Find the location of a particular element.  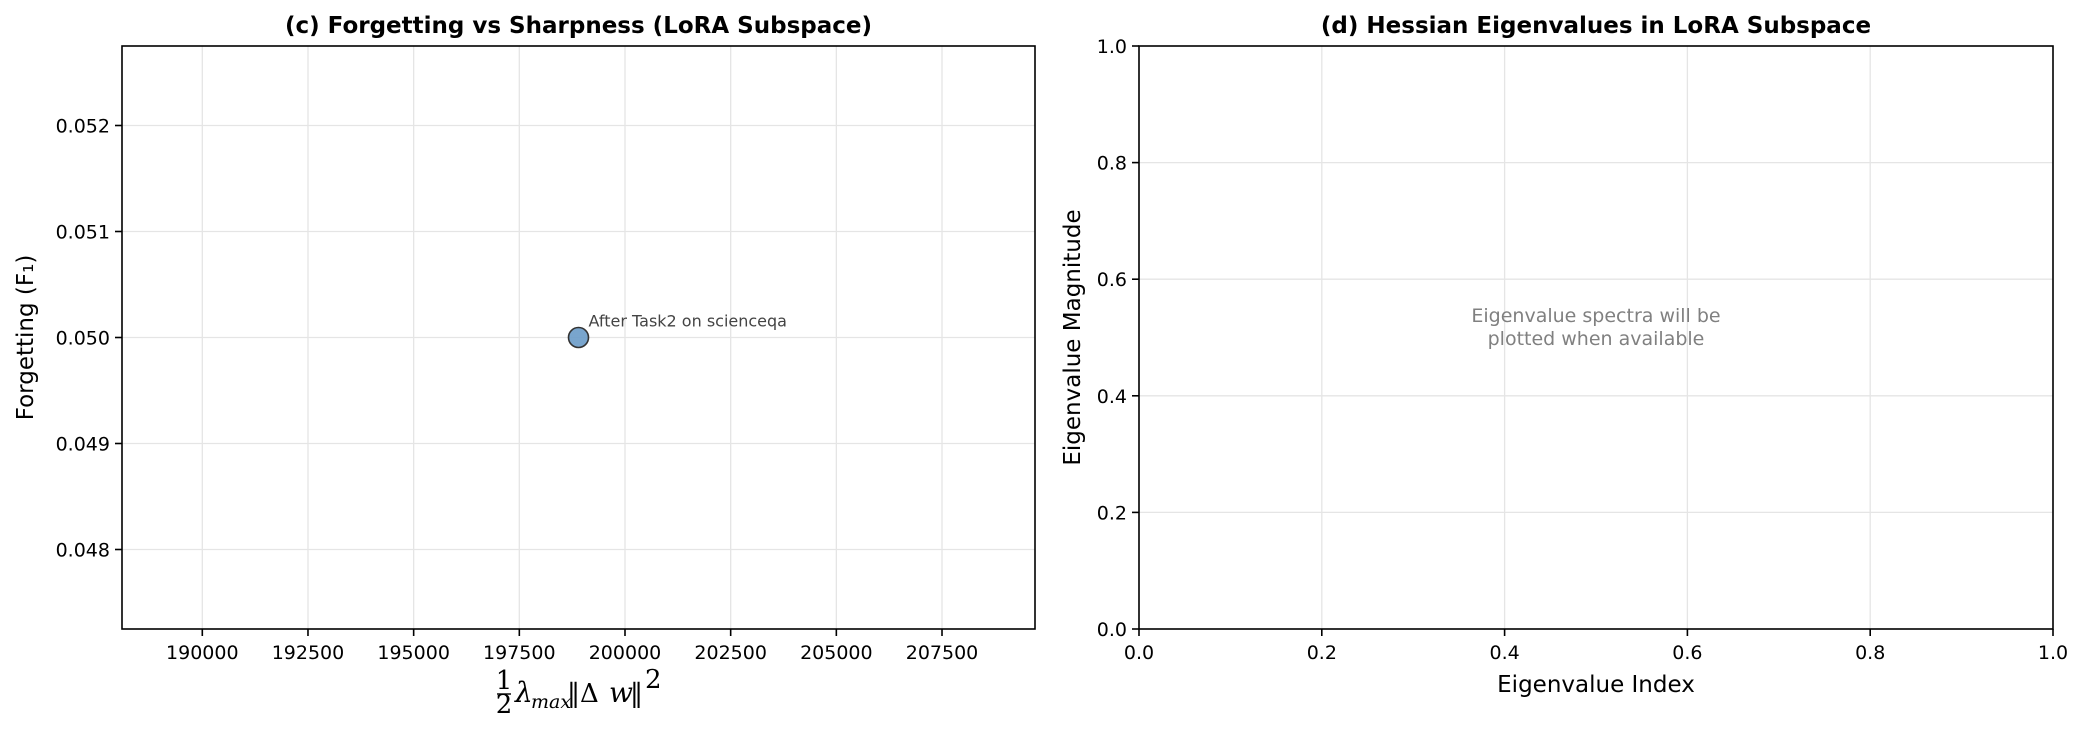

panel-d-title: (d) Hessian Eigenvalues in LoRA Subspace is located at coordinates (1596, 26).